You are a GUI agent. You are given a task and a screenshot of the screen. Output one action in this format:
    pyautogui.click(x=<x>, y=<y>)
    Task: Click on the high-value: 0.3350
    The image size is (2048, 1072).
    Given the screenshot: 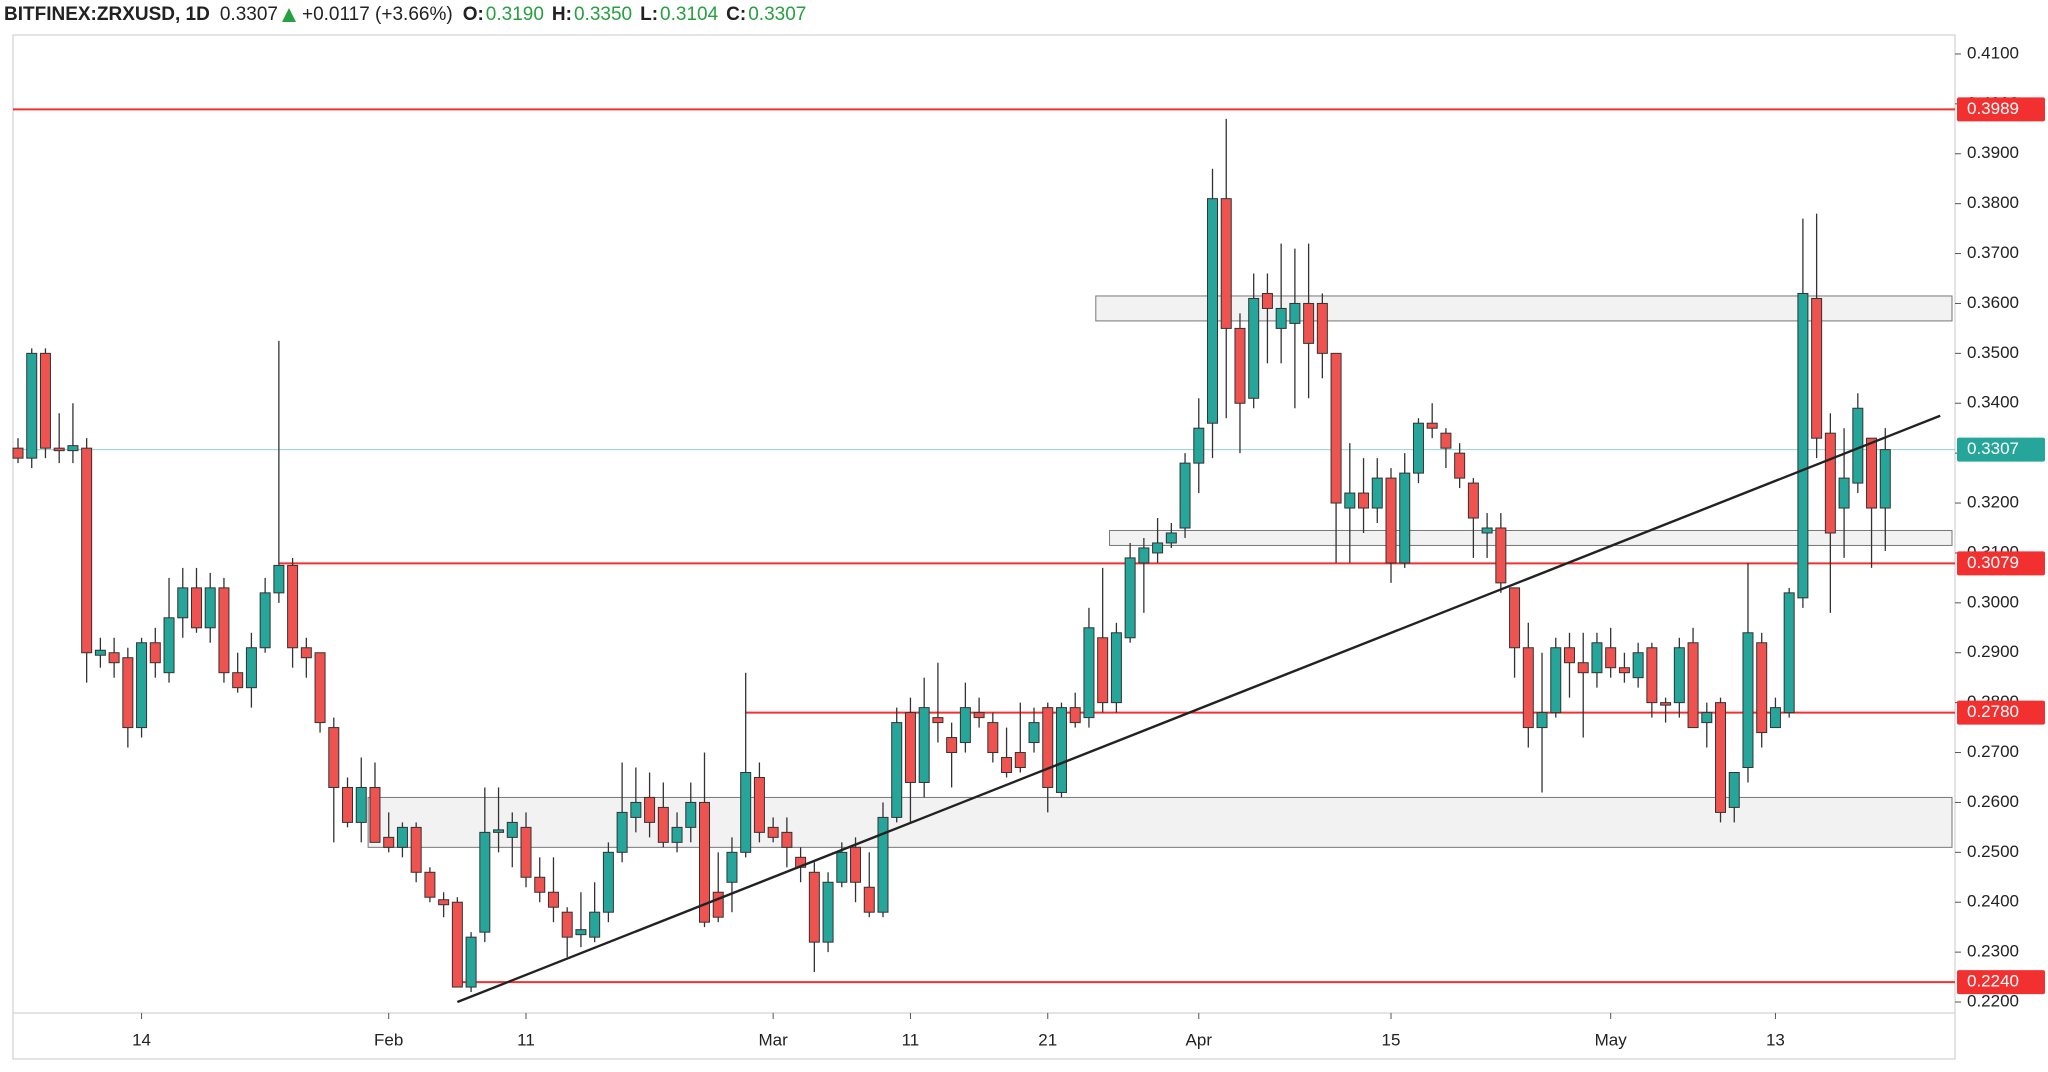 What is the action you would take?
    pyautogui.click(x=603, y=14)
    